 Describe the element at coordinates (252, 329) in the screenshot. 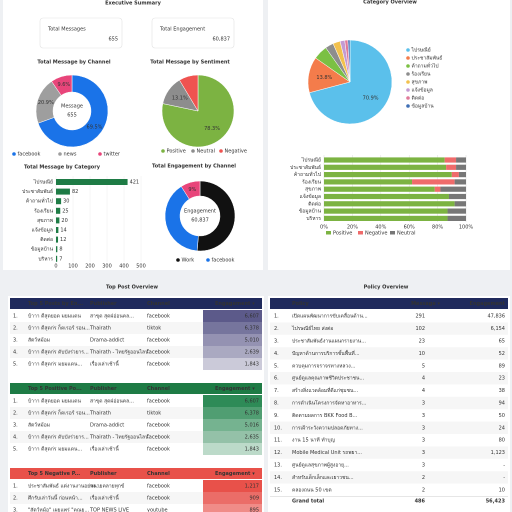

I see `cell: 6,378` at that location.